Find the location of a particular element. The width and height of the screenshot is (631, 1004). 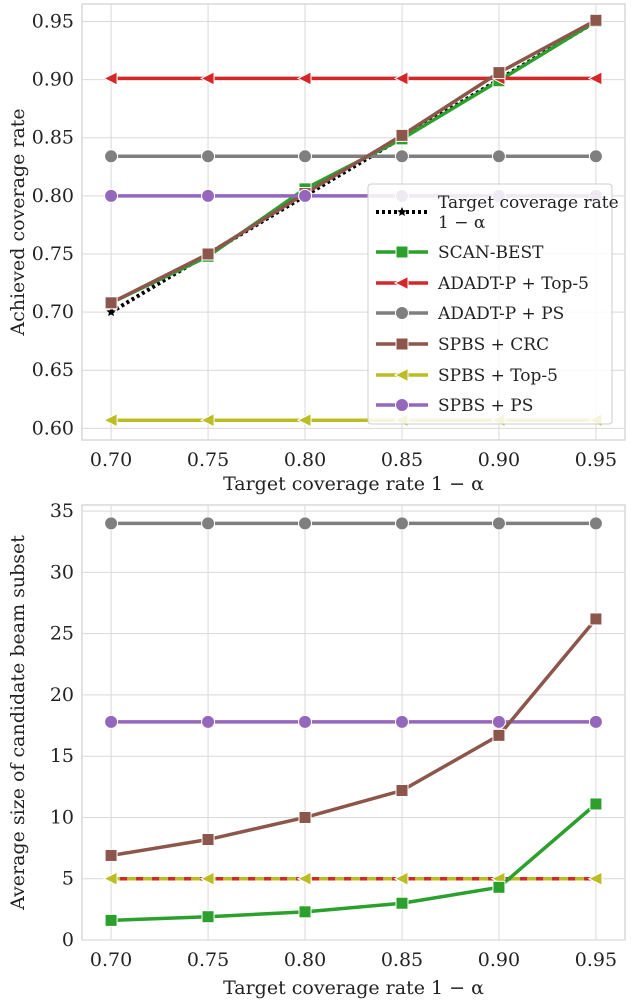

legend-entry: ADADT-P + PS is located at coordinates (470, 314).